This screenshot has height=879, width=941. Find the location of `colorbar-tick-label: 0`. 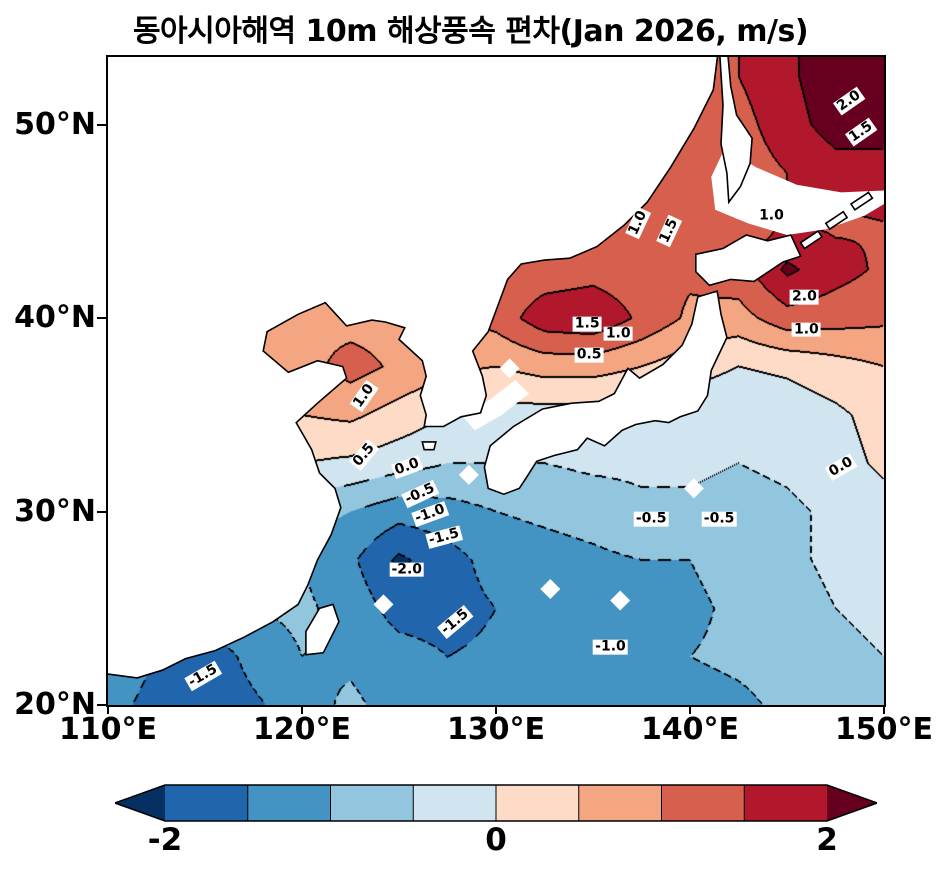

colorbar-tick-label: 0 is located at coordinates (496, 840).